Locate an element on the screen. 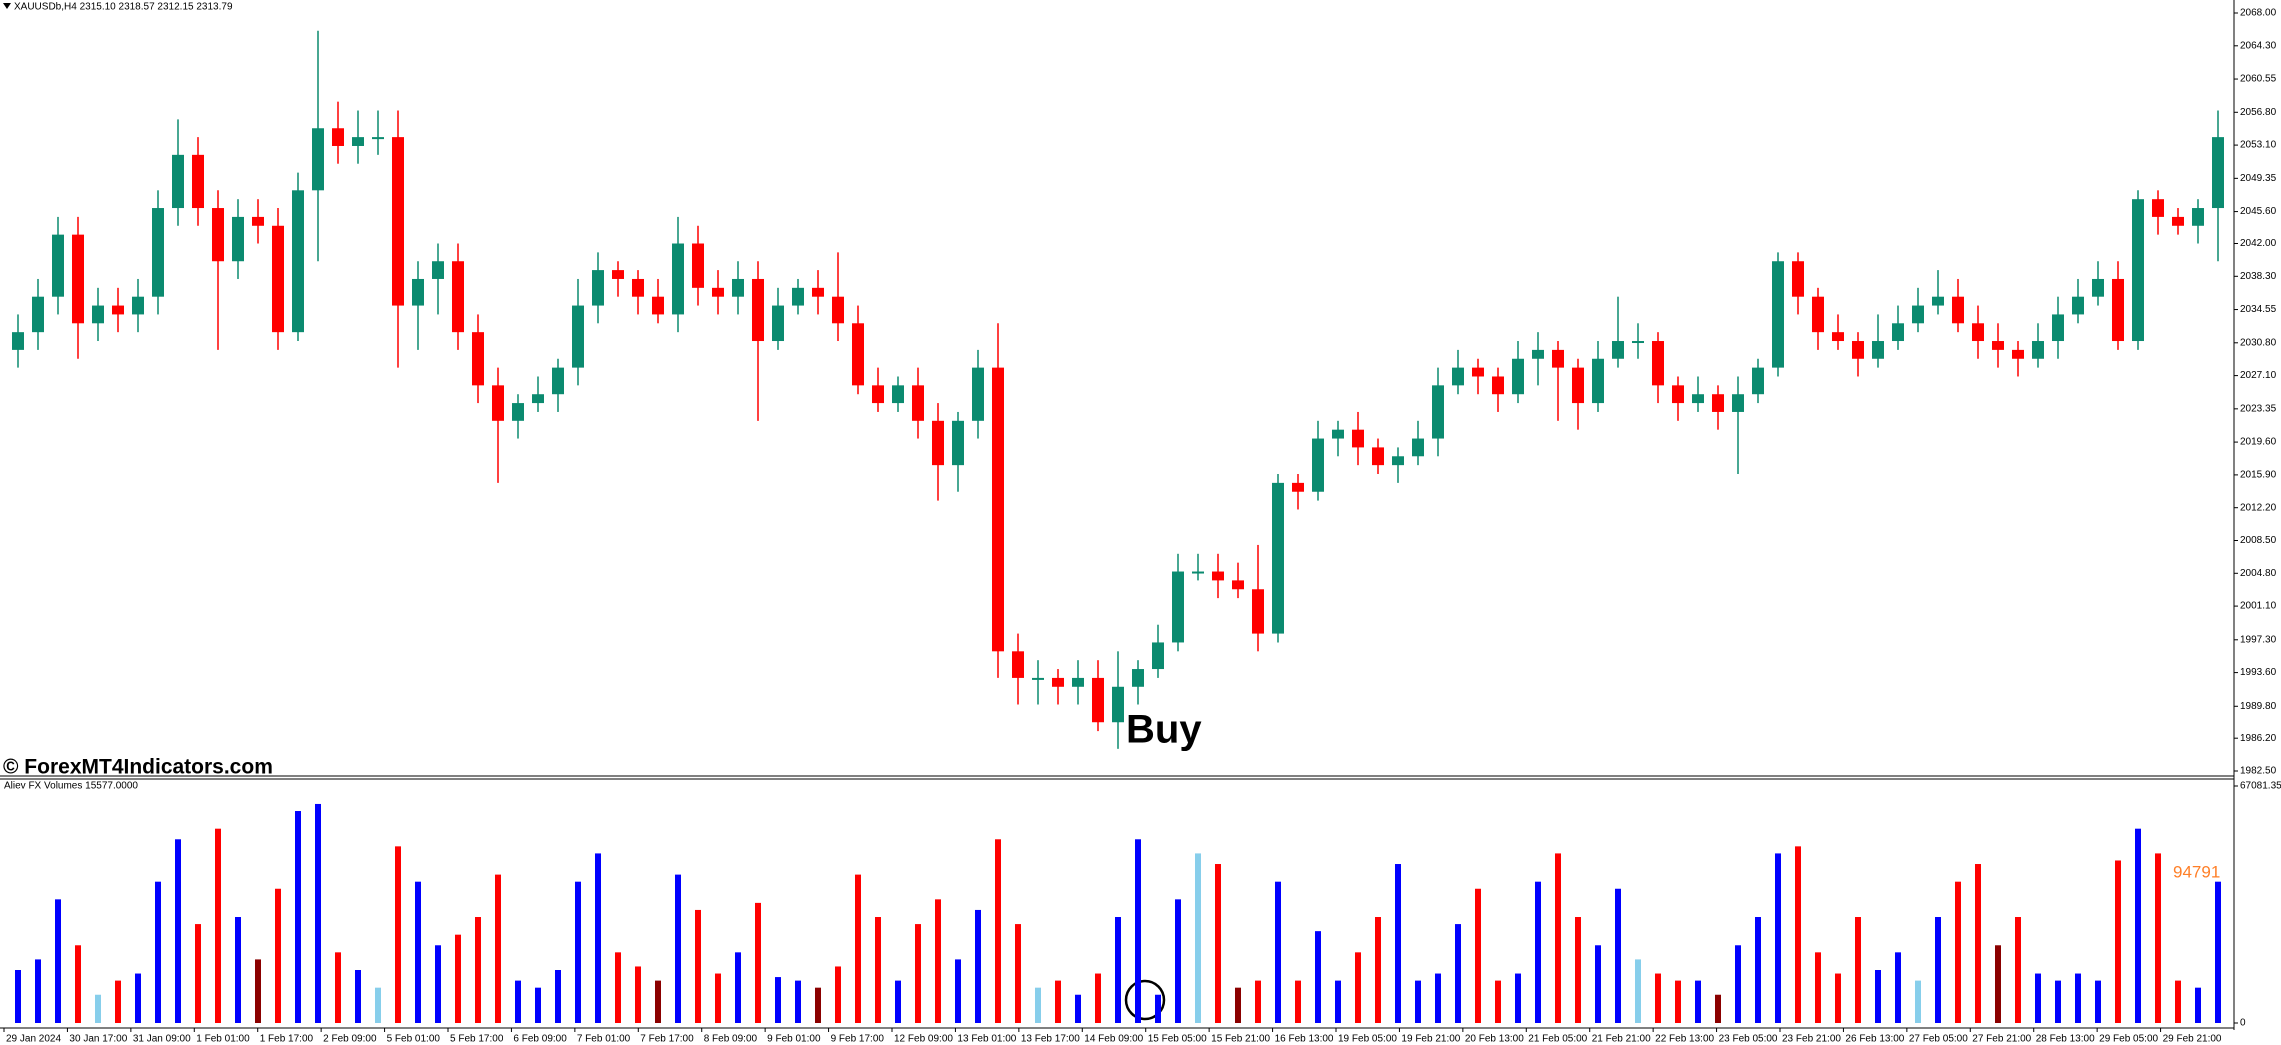 The image size is (2281, 1045). y-tick-label: 2068.00 is located at coordinates (2258, 13).